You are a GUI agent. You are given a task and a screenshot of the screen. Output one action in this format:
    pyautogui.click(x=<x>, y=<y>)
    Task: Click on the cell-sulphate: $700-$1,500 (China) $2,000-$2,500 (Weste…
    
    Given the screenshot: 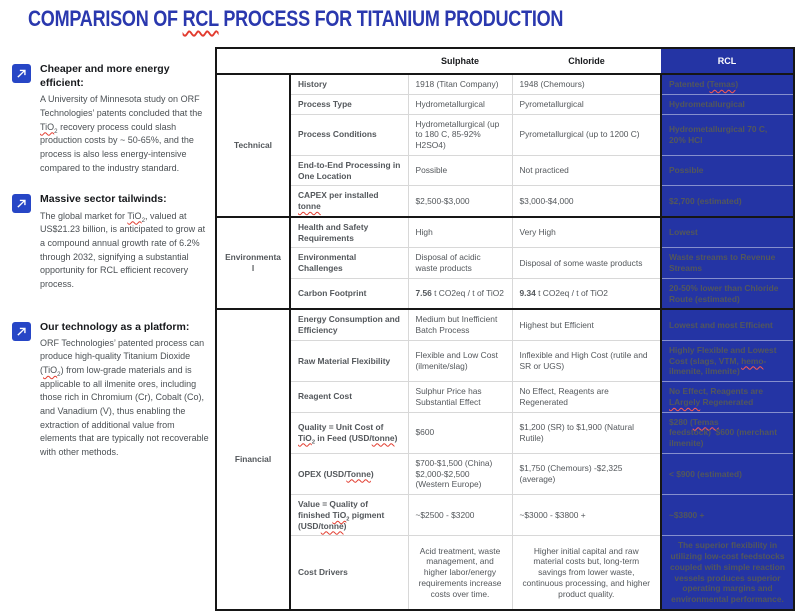 What is the action you would take?
    pyautogui.click(x=460, y=473)
    